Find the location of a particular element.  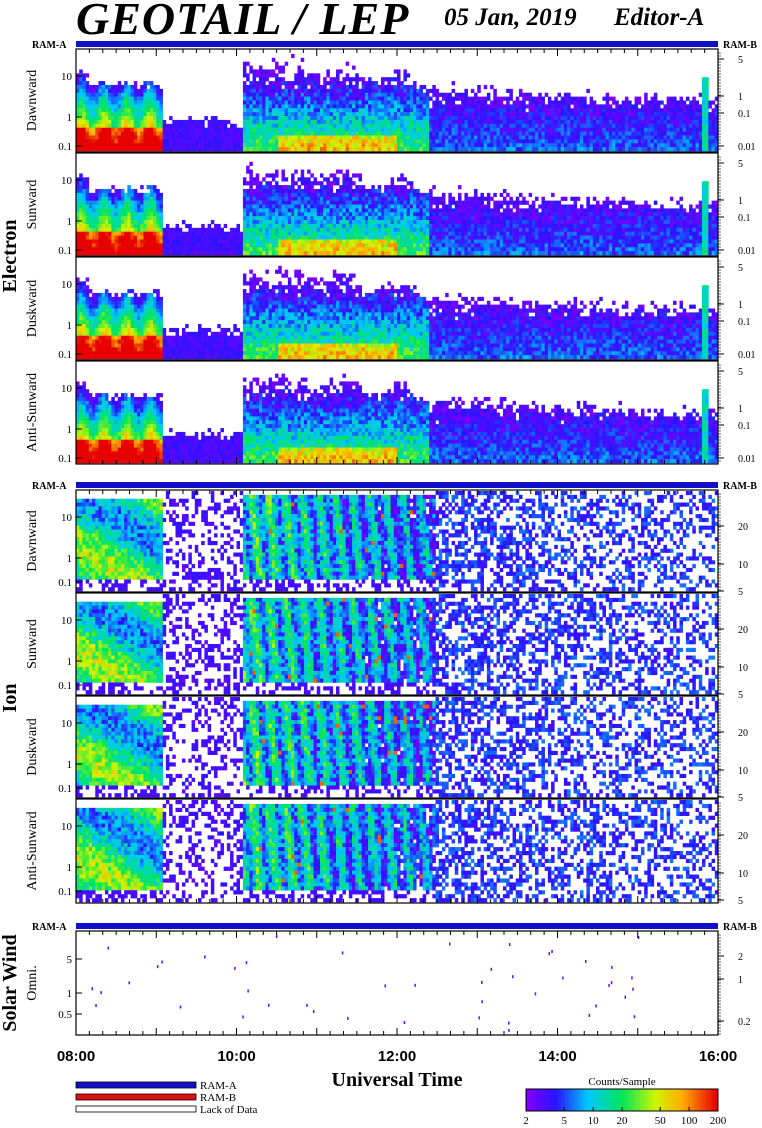

legend-label: RAM-A is located at coordinates (218, 1086).